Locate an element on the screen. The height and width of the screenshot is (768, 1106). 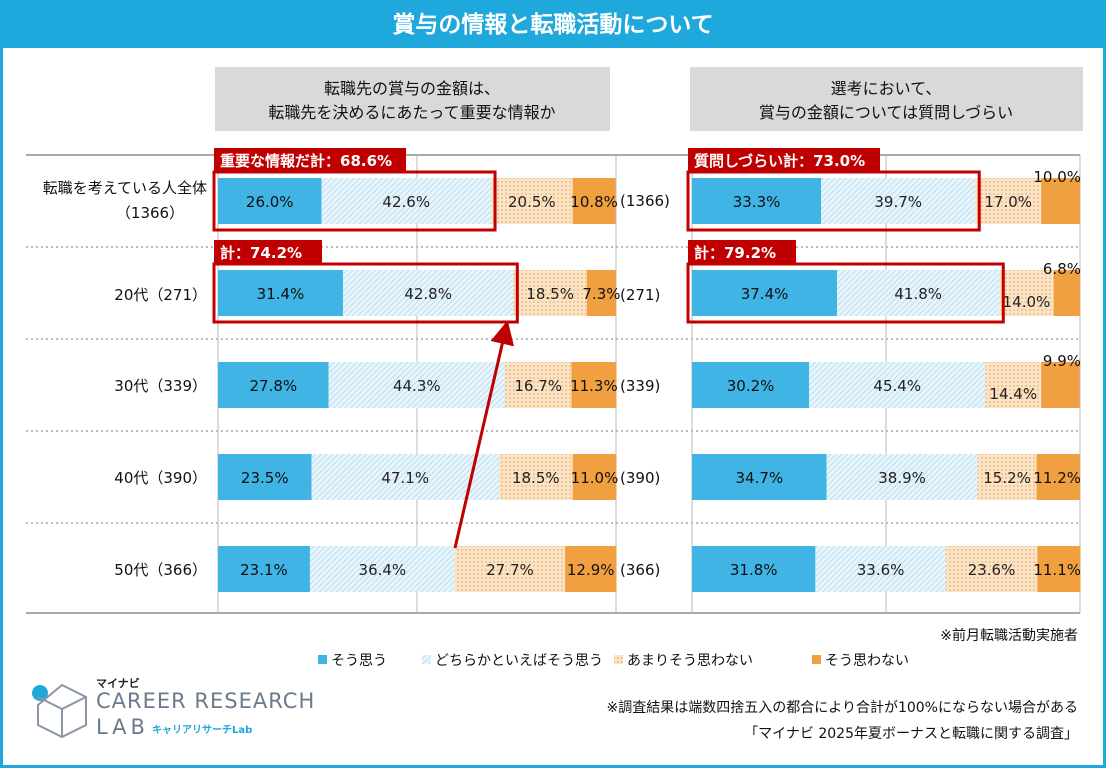
data-label: 11.0% is located at coordinates (595, 478).